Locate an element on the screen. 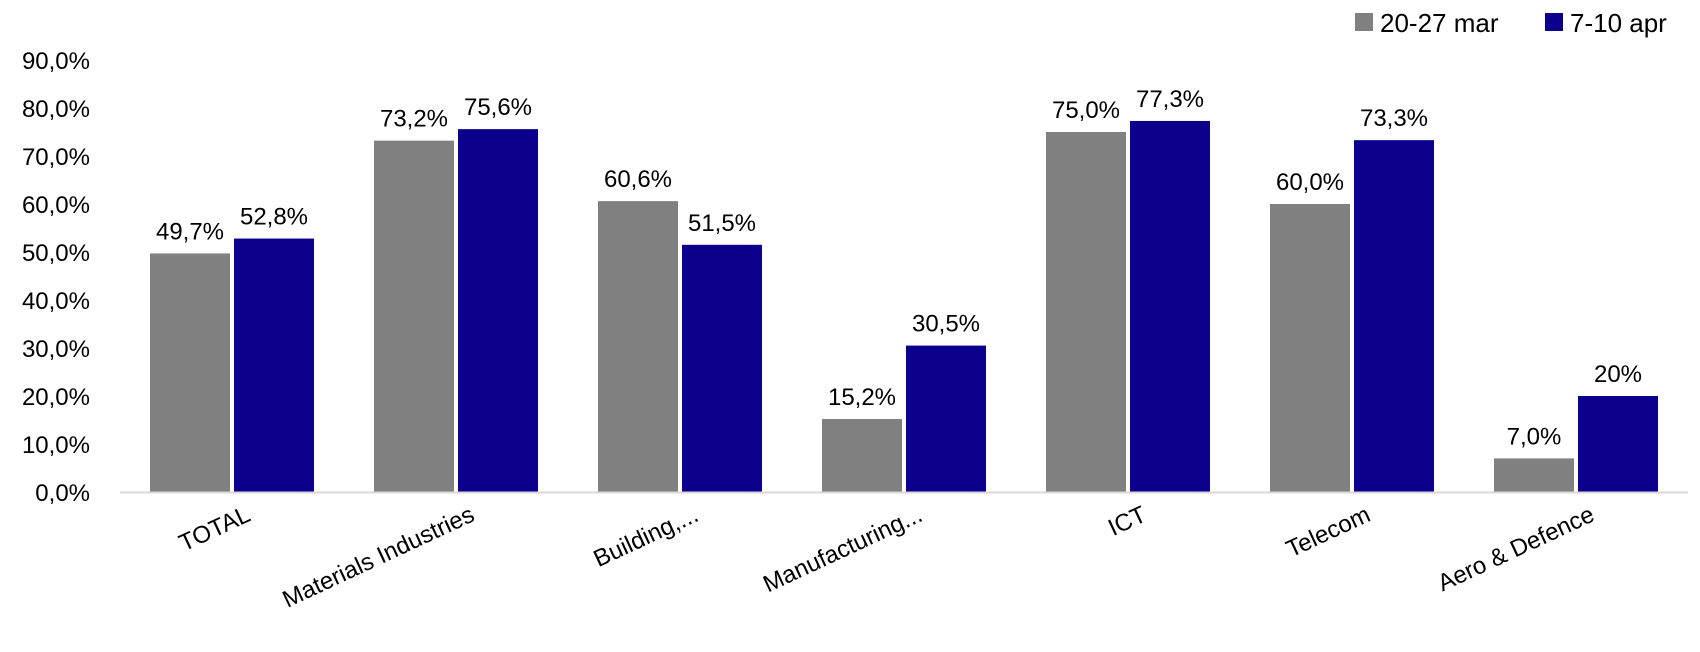  data-label-20-27-mar-manufacturing: 15,2% is located at coordinates (862, 397).